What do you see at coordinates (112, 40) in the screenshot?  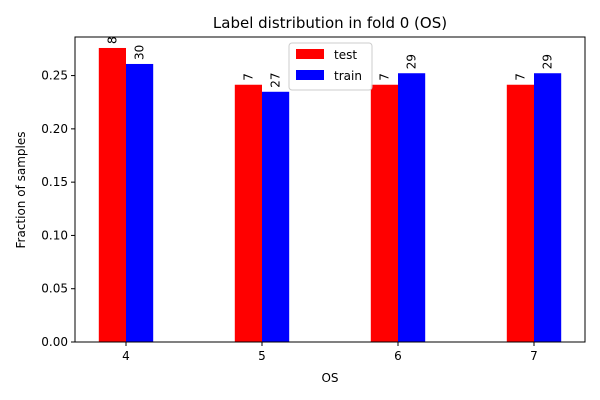 I see `bar-label-test-4: 8` at bounding box center [112, 40].